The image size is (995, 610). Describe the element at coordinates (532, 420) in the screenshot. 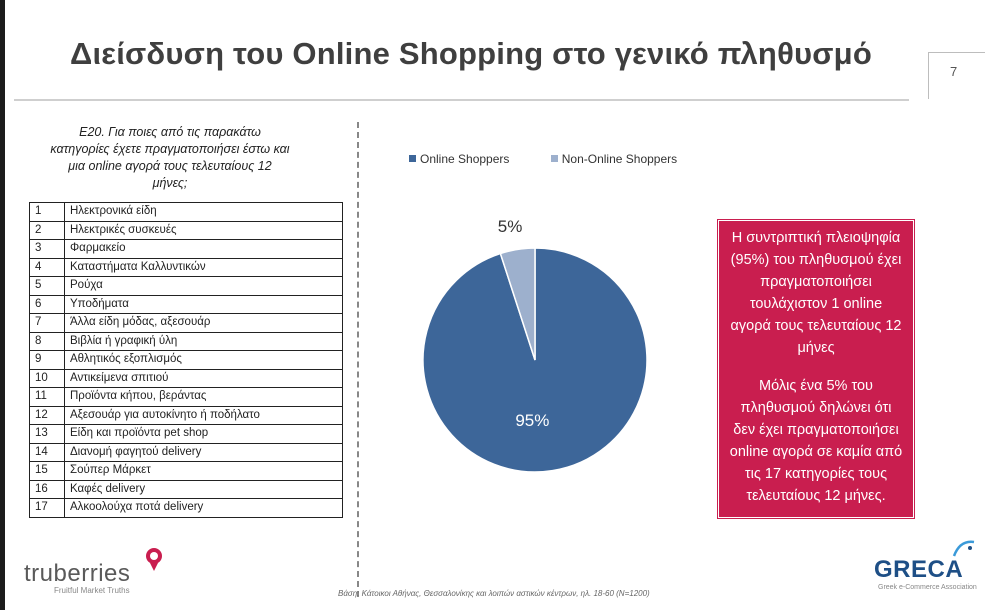

I see `pie-label-online-shoppers: 95%` at that location.